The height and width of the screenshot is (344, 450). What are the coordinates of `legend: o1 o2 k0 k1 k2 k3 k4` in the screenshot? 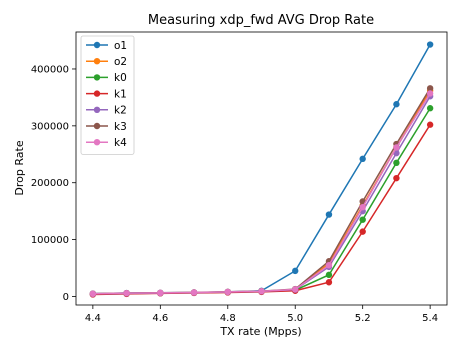 It's located at (107, 95).